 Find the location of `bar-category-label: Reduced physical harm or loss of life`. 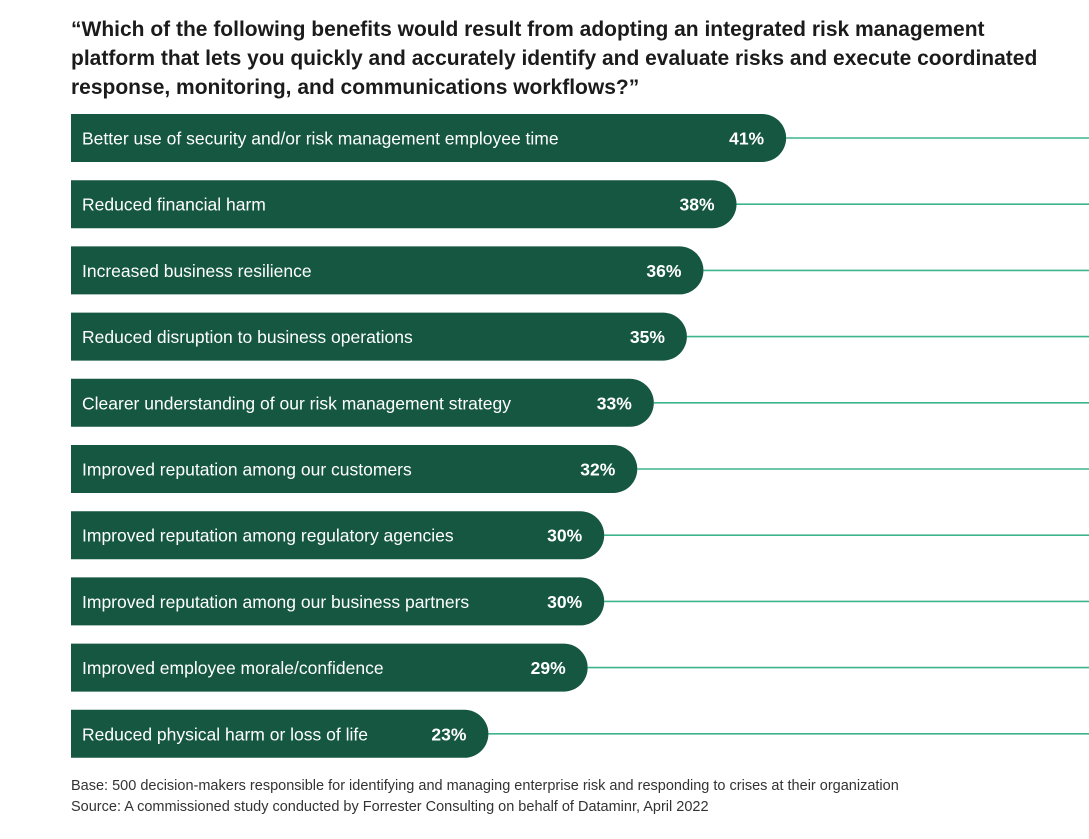

bar-category-label: Reduced physical harm or loss of life is located at coordinates (225, 734).